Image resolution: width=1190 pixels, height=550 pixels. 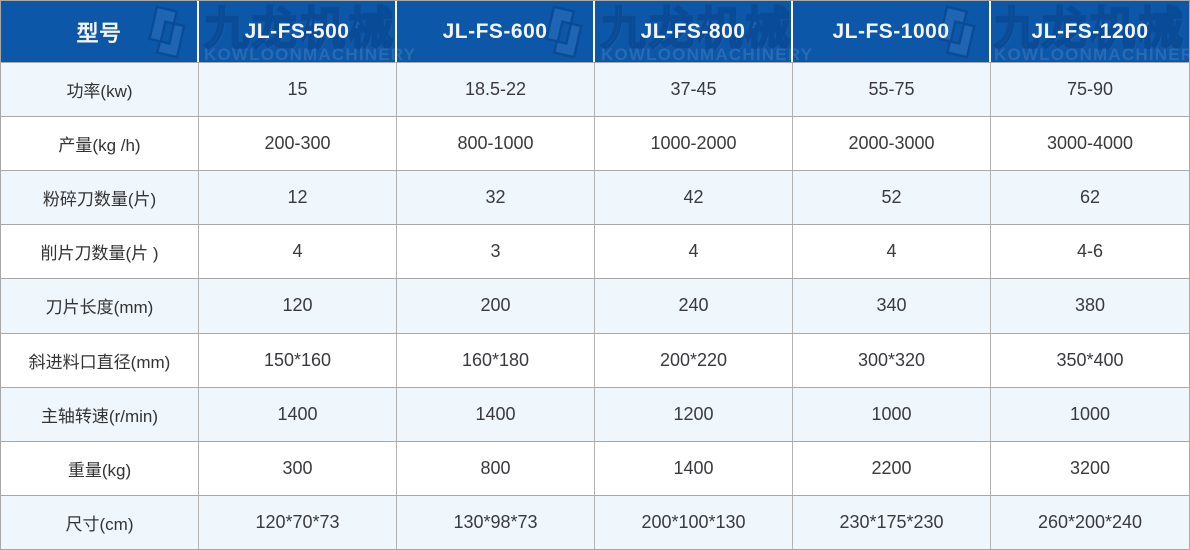 What do you see at coordinates (892, 306) in the screenshot?
I see `spec-value: 340` at bounding box center [892, 306].